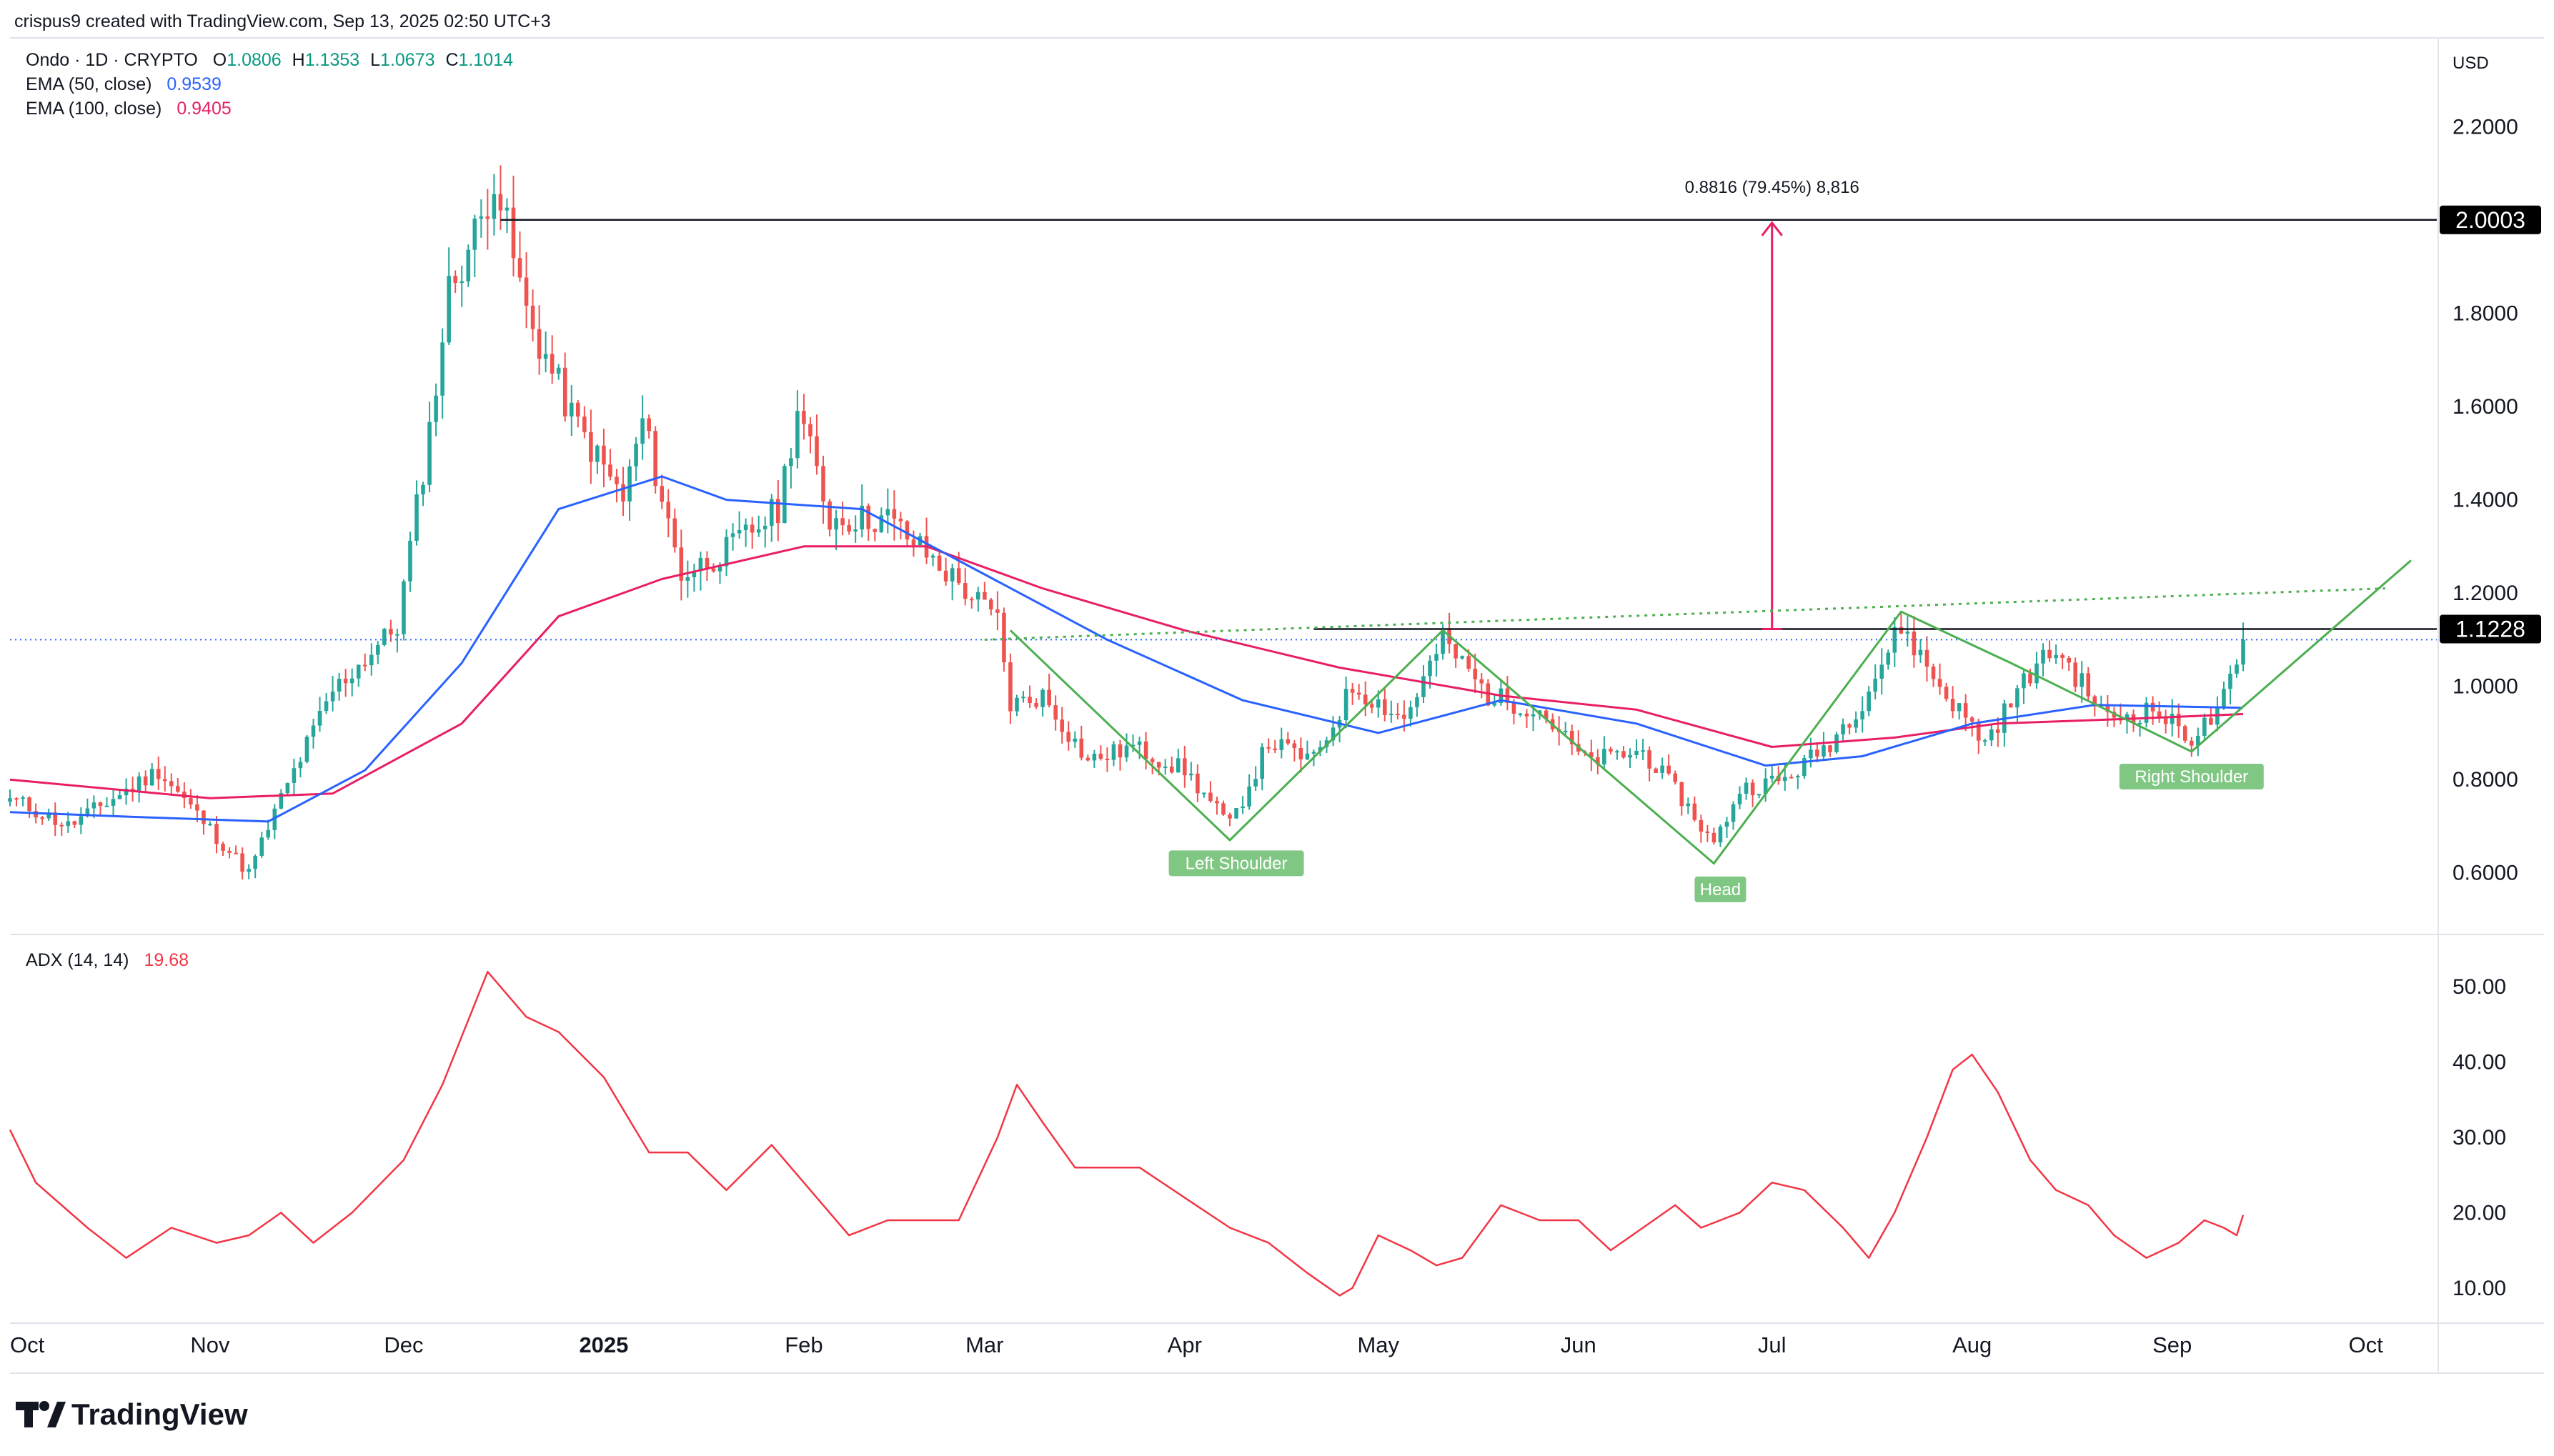 The image size is (2554, 1456). I want to click on head-label-bg, so click(1720, 889).